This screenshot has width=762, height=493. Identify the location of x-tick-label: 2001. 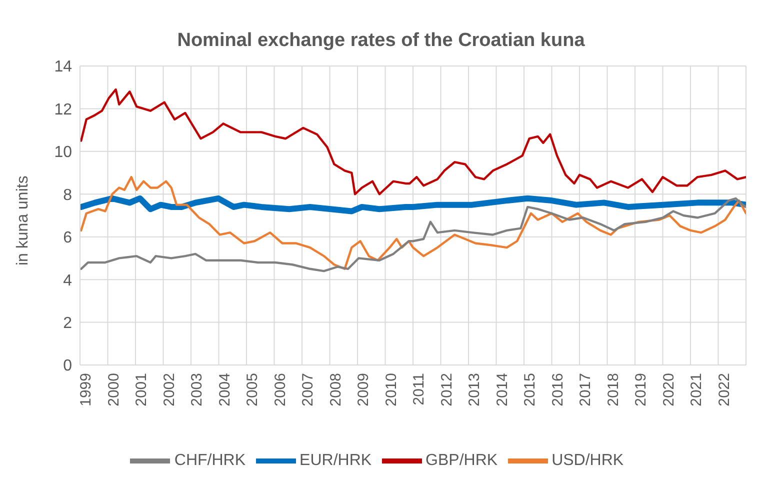
(141, 389).